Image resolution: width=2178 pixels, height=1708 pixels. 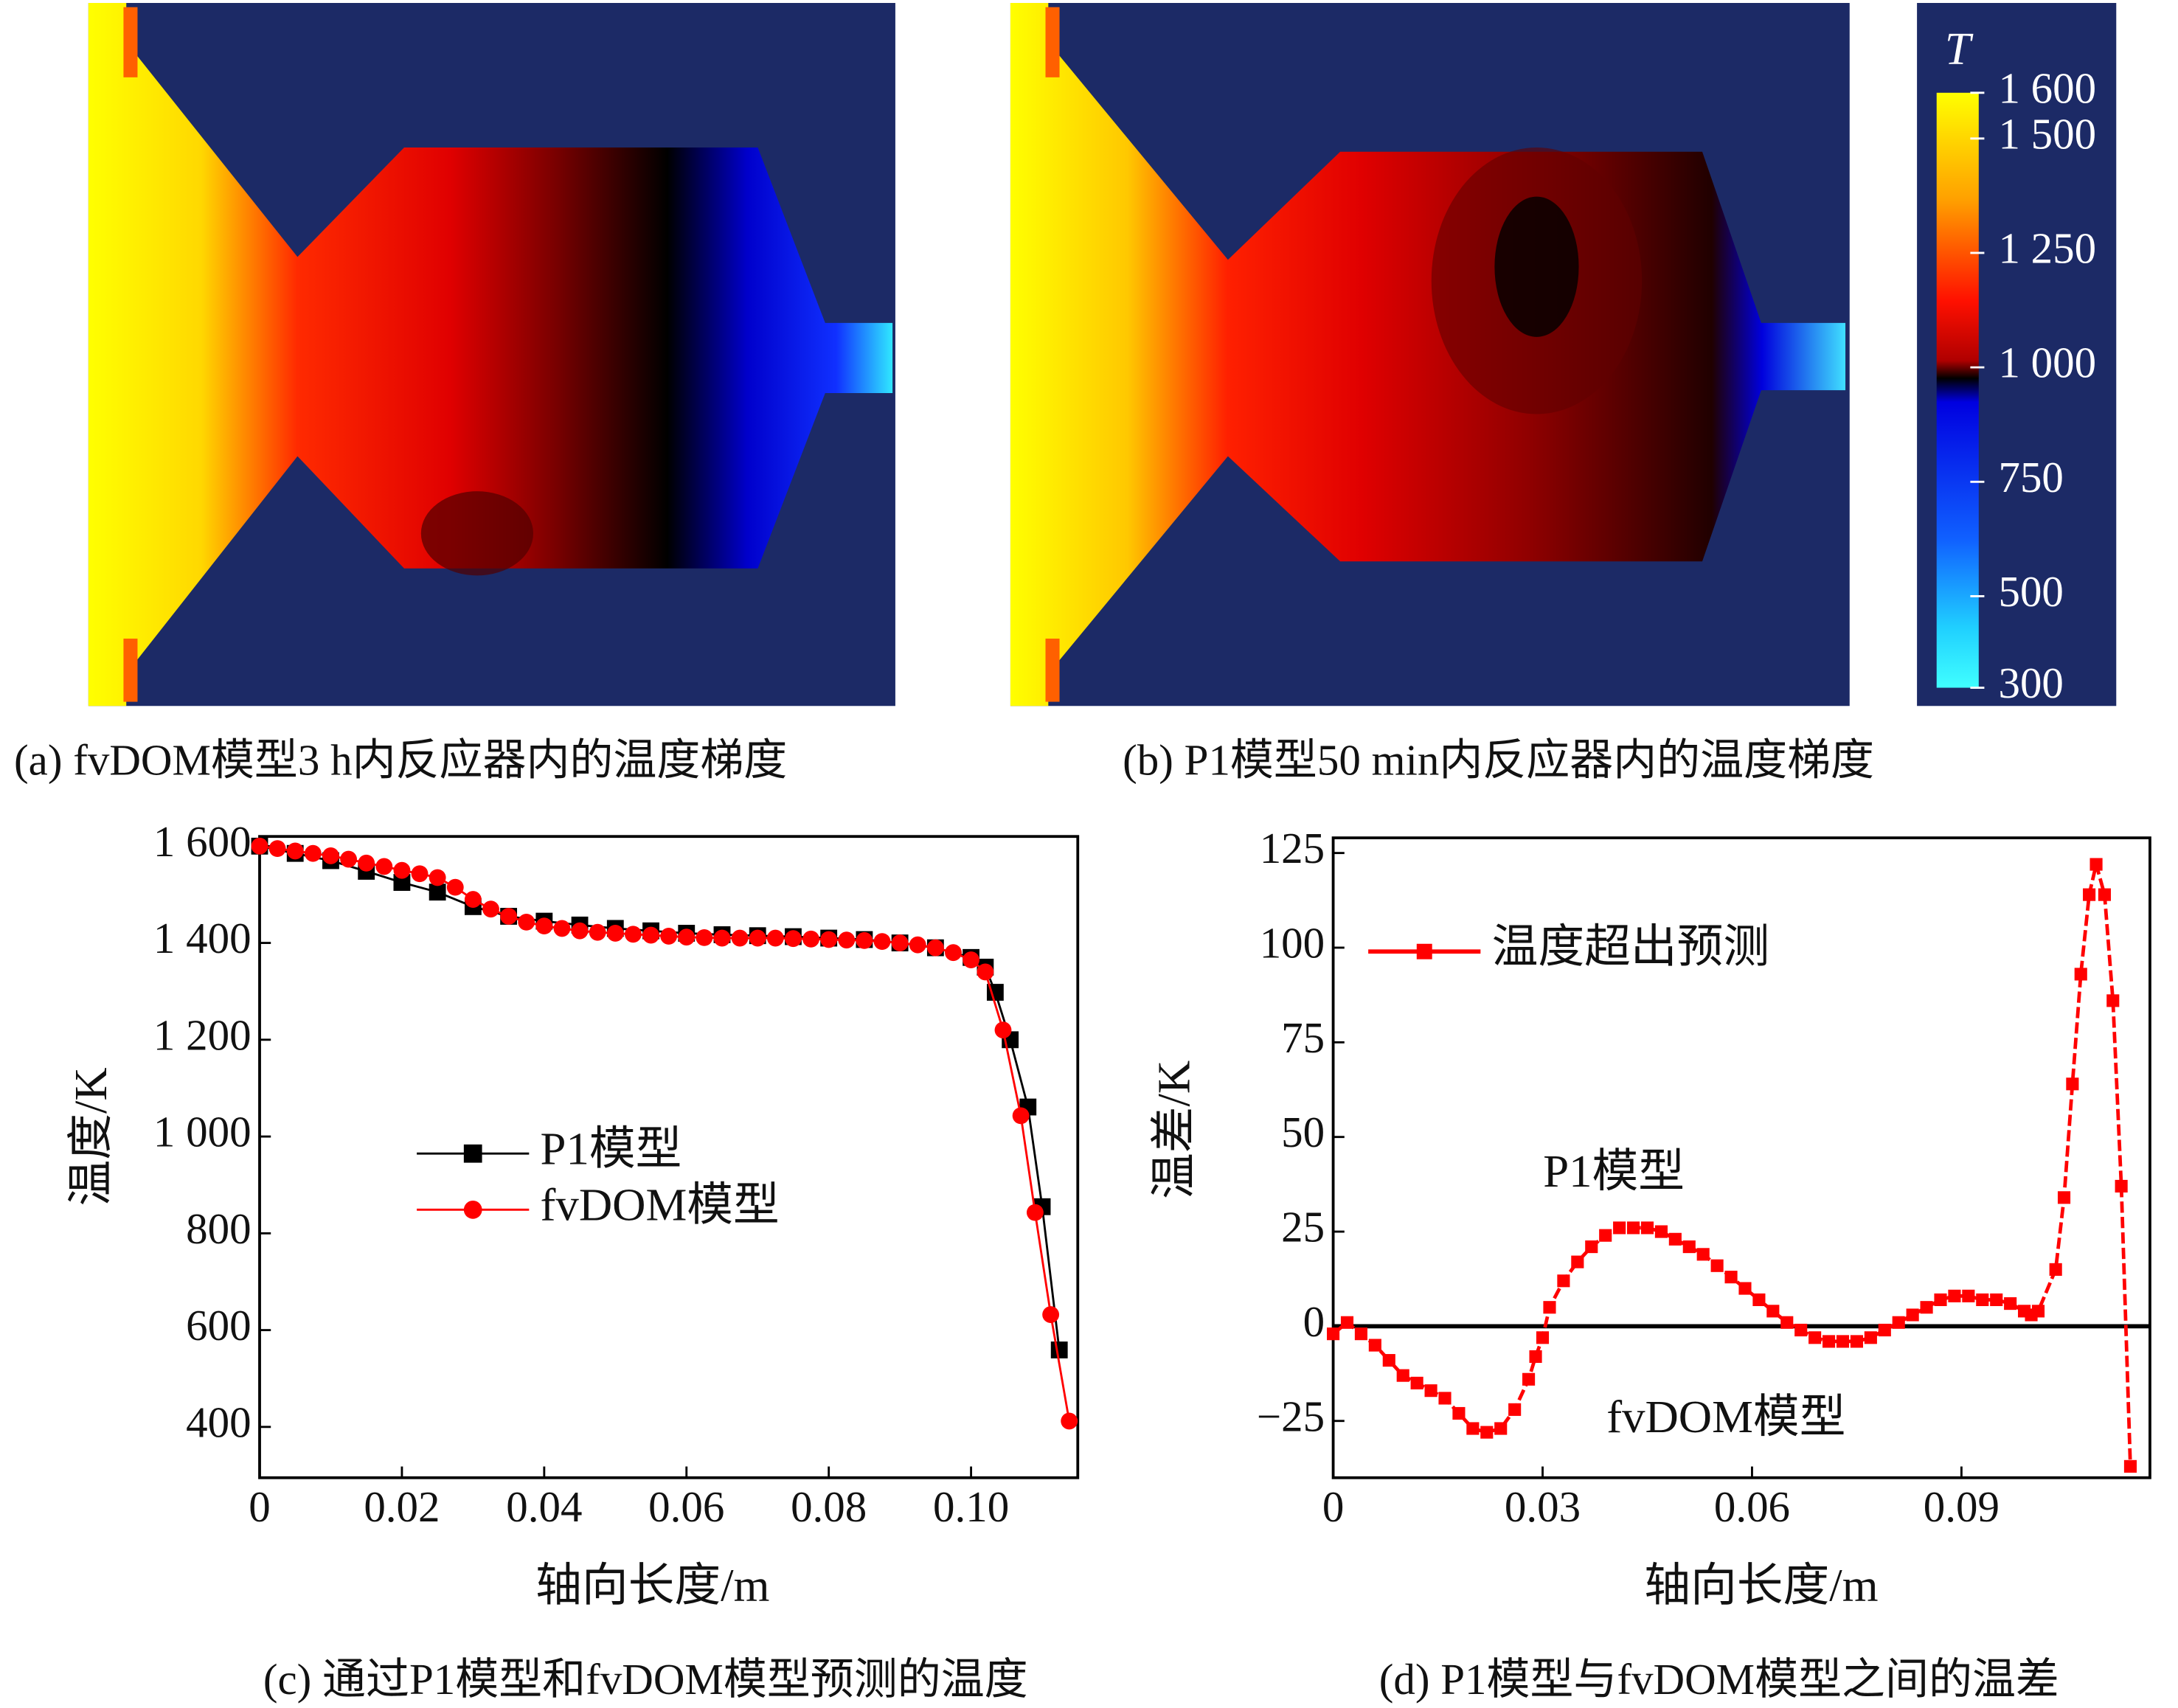 What do you see at coordinates (1498, 760) in the screenshot?
I see `caption: (b) P1模型50 min内反应器内的温度梯度` at bounding box center [1498, 760].